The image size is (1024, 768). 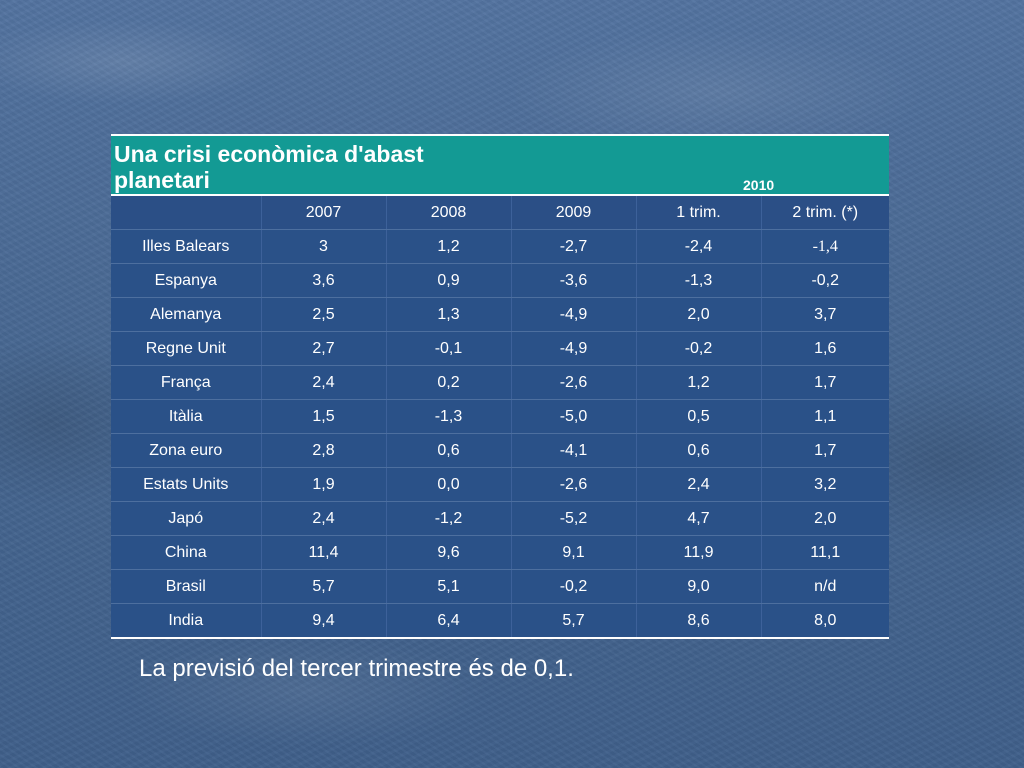 What do you see at coordinates (825, 213) in the screenshot?
I see `column-header: 2 trim. (*)` at bounding box center [825, 213].